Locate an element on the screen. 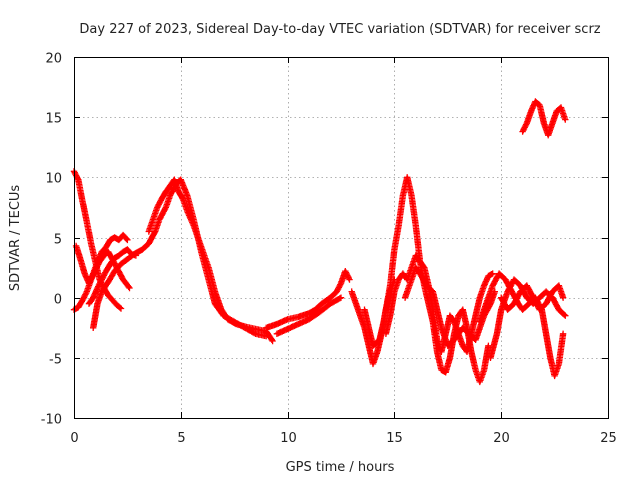 The width and height of the screenshot is (640, 480). y-tick-label: -10 is located at coordinates (51, 420).